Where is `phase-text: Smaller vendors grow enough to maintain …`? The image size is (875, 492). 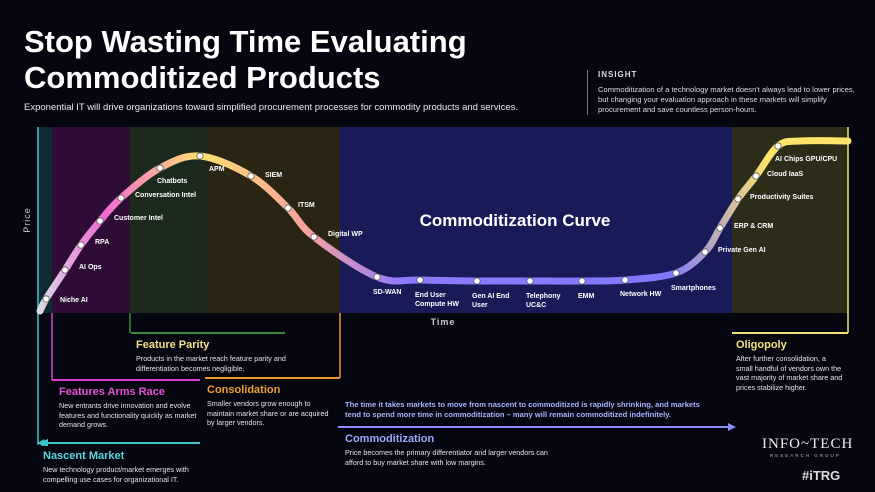 phase-text: Smaller vendors grow enough to maintain … is located at coordinates (268, 413).